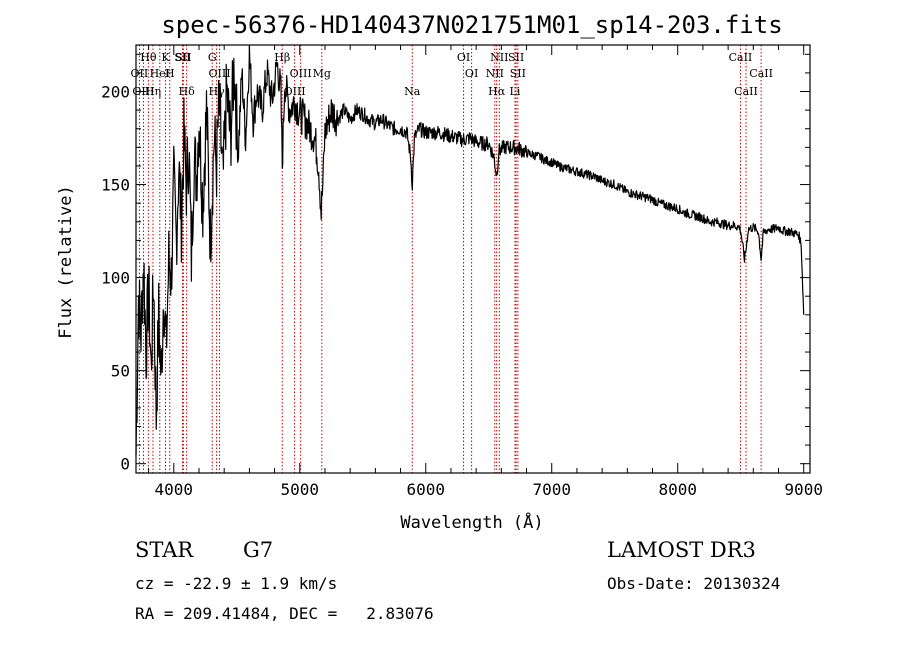 This screenshot has width=900, height=649. I want to click on y-tick-label: 50, so click(120, 371).